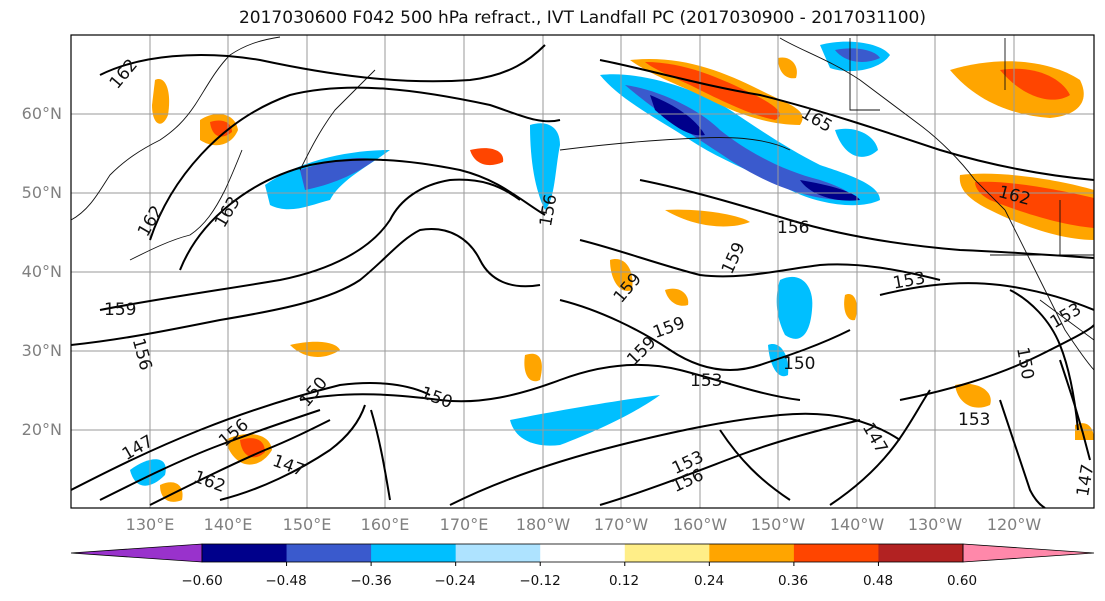  What do you see at coordinates (892, 124) in the screenshot?
I see `alaska-coastline` at bounding box center [892, 124].